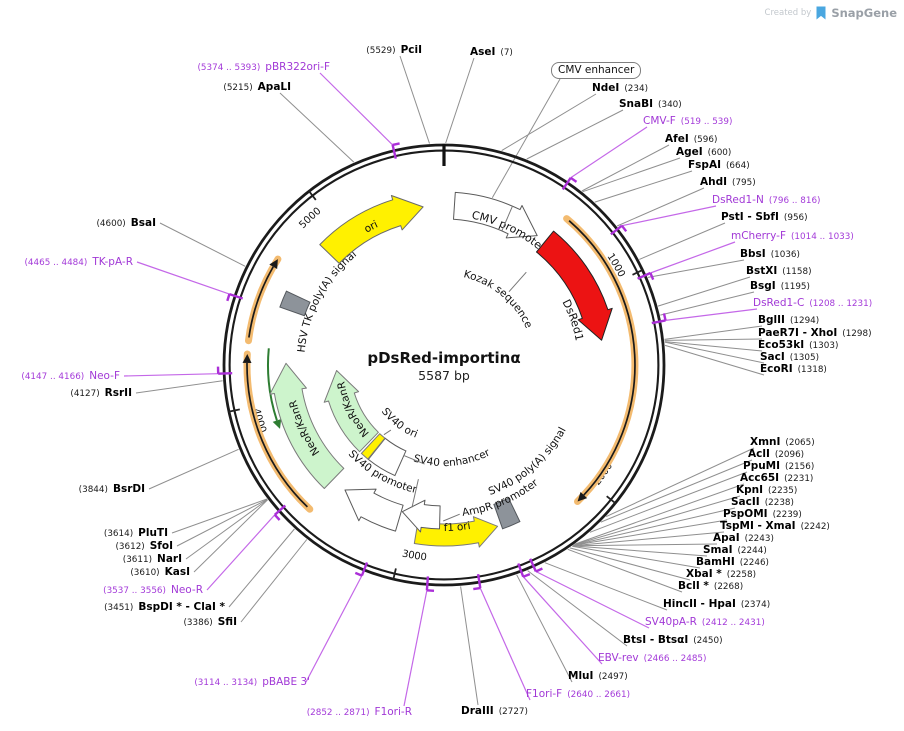 This screenshot has width=904, height=731. What do you see at coordinates (491, 52) in the screenshot?
I see `enzyme-label-asei: AseI (7)` at bounding box center [491, 52].